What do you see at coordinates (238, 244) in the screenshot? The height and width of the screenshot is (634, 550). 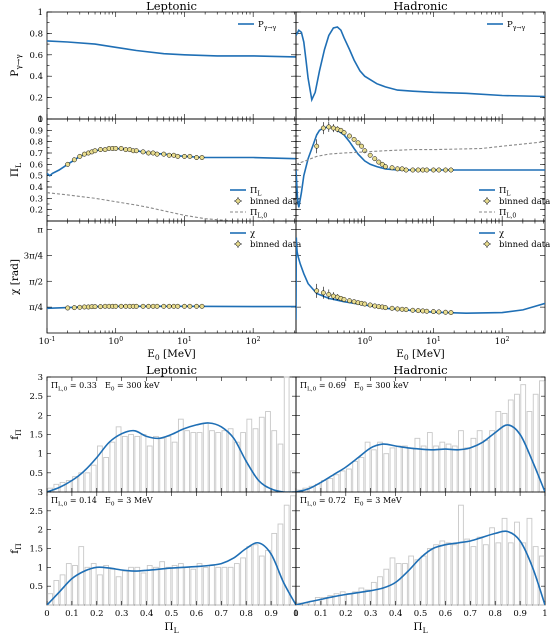 I see `legend-marker` at bounding box center [238, 244].